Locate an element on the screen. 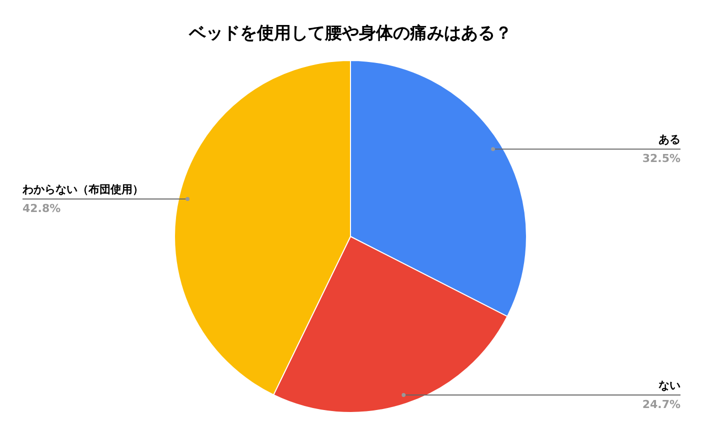 This screenshot has width=701, height=433. slice-label: ある is located at coordinates (669, 139).